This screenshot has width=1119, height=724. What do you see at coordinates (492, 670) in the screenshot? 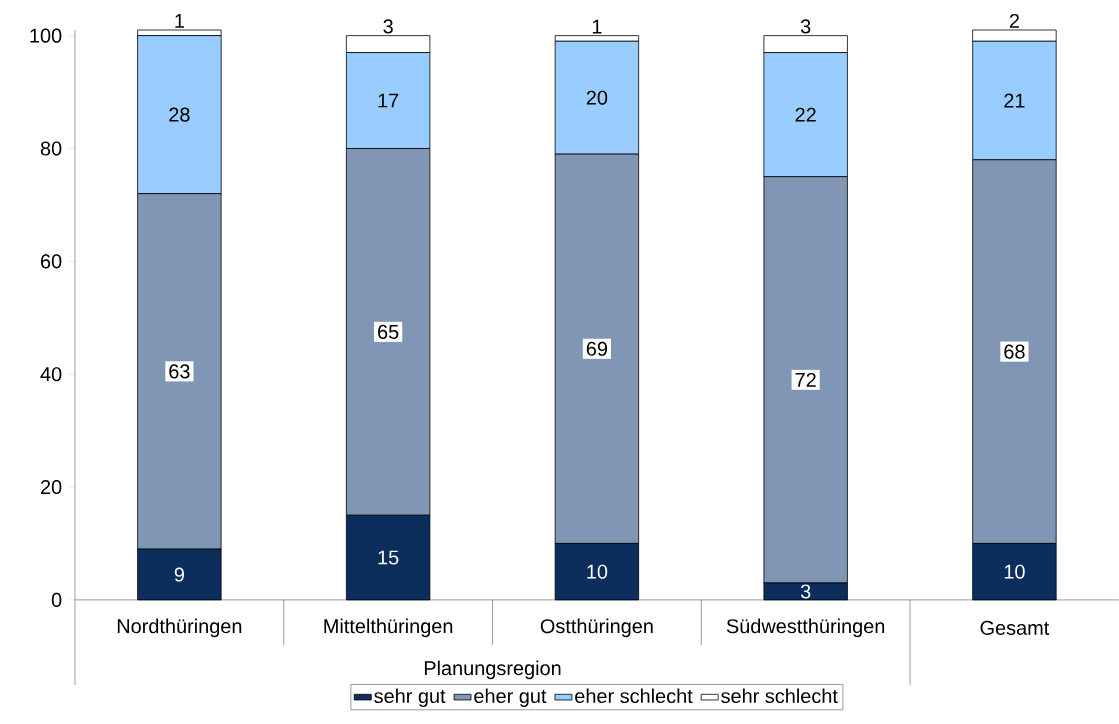
I see `text: Planungsregion` at bounding box center [492, 670].